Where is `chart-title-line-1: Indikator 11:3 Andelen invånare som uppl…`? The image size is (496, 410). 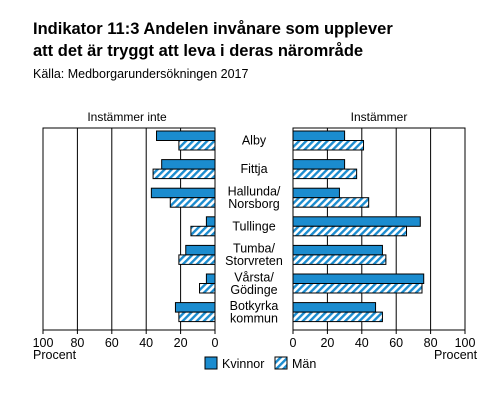 chart-title-line-1: Indikator 11:3 Andelen invånare som uppl… is located at coordinates (213, 29).